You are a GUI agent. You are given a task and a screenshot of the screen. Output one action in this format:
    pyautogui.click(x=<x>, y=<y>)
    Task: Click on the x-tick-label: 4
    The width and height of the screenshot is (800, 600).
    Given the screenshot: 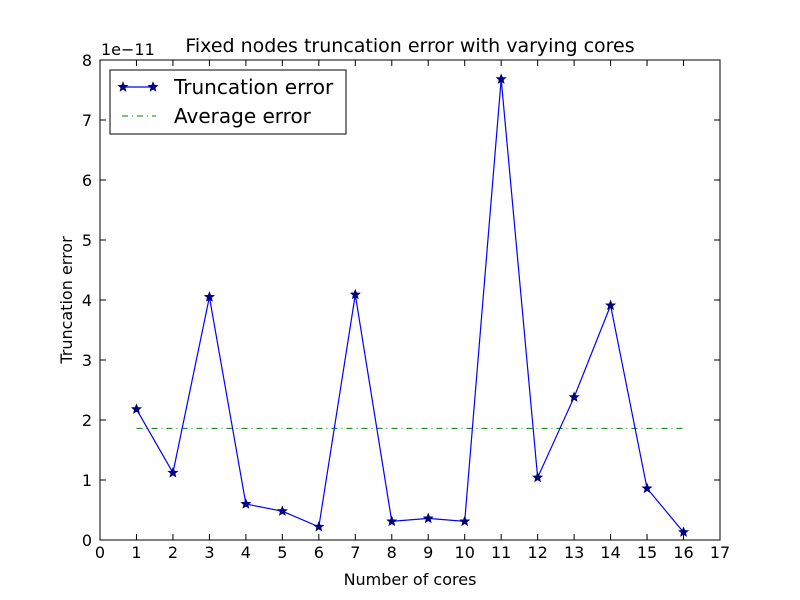 What is the action you would take?
    pyautogui.click(x=246, y=552)
    